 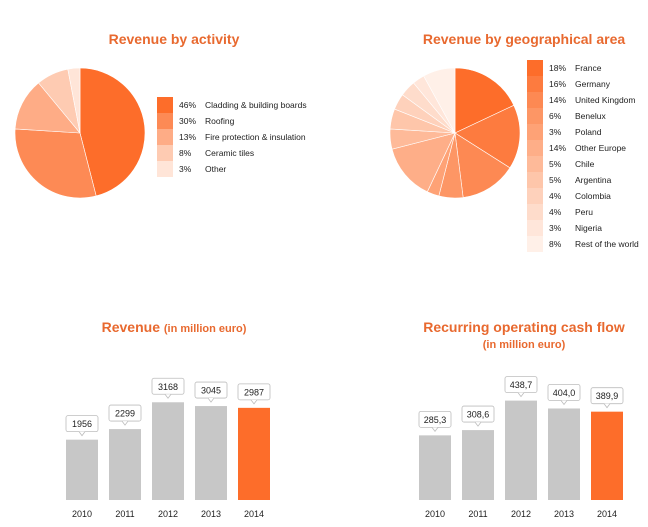 I want to click on cashflow-x-tick-label: 2010, so click(x=435, y=514).